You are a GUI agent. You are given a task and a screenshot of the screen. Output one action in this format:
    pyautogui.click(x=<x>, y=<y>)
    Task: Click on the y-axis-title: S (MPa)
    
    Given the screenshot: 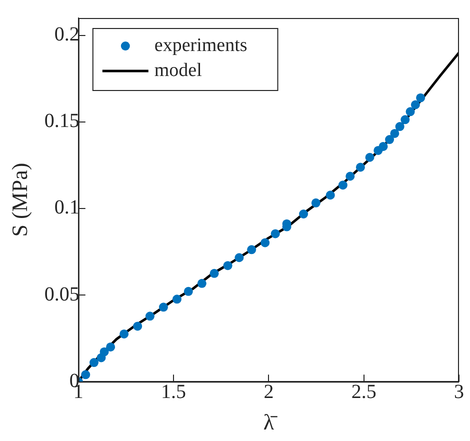 What is the action you would take?
    pyautogui.click(x=19, y=199)
    